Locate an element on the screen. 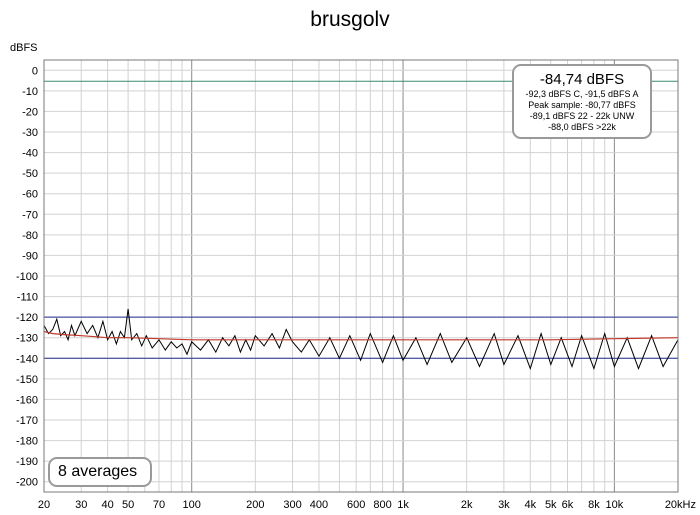 This screenshot has width=700, height=515. y-tick-label: -140 is located at coordinates (27, 359).